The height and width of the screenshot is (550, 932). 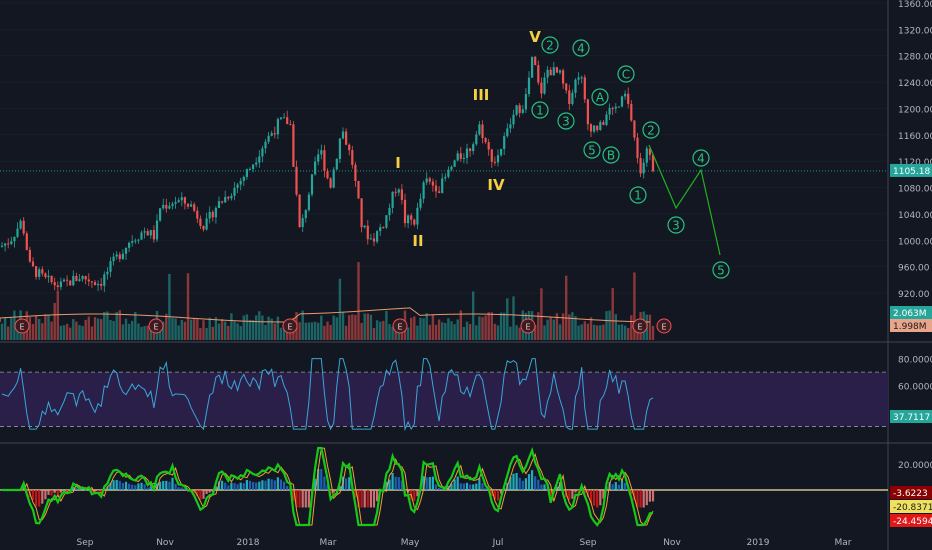 I want to click on price-tick-label: 960.00, so click(x=914, y=269).